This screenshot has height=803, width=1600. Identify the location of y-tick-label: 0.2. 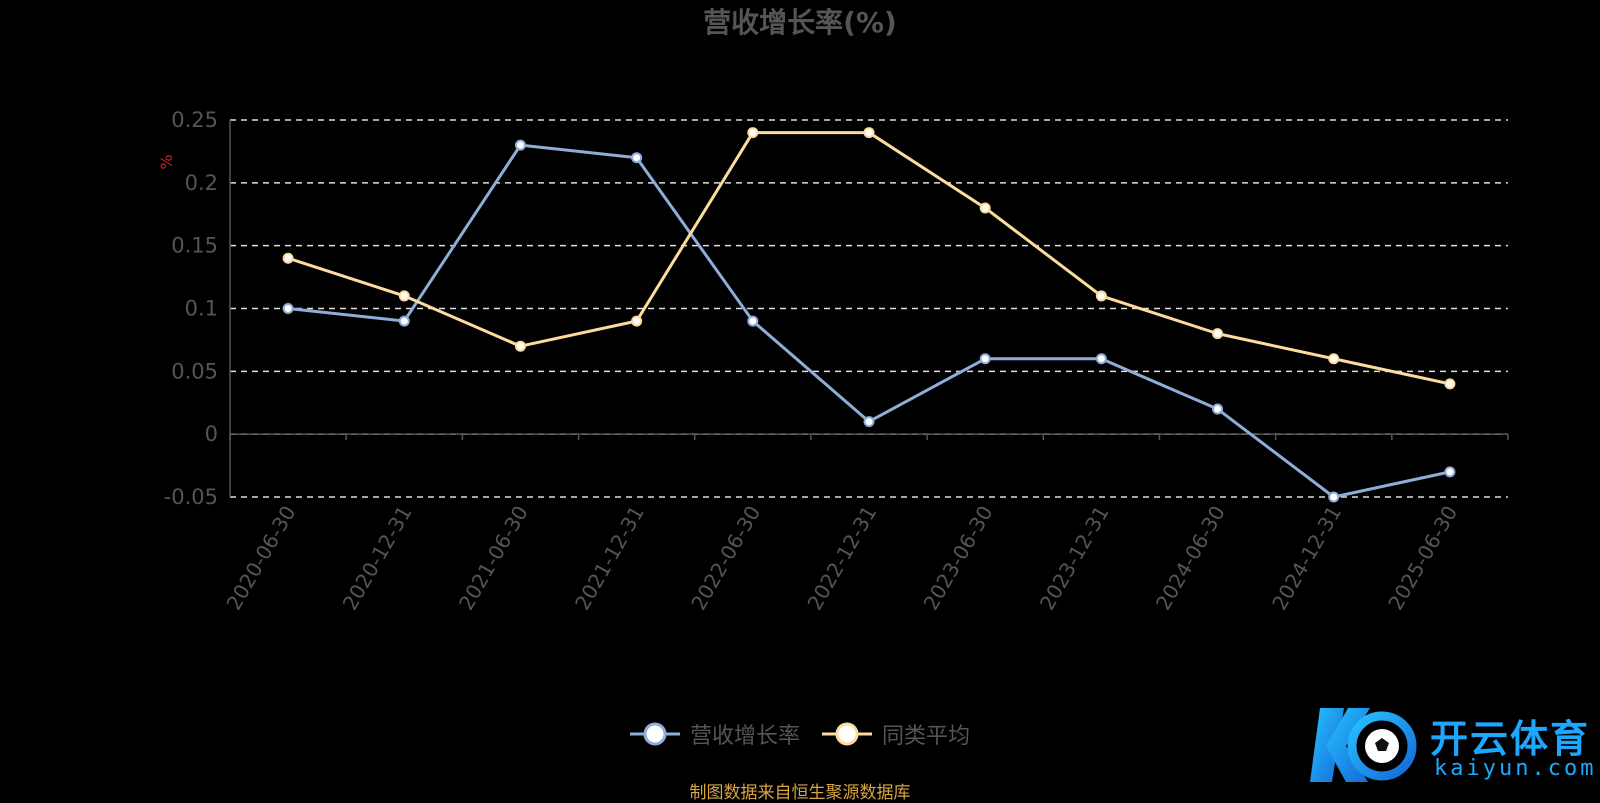
(201, 183).